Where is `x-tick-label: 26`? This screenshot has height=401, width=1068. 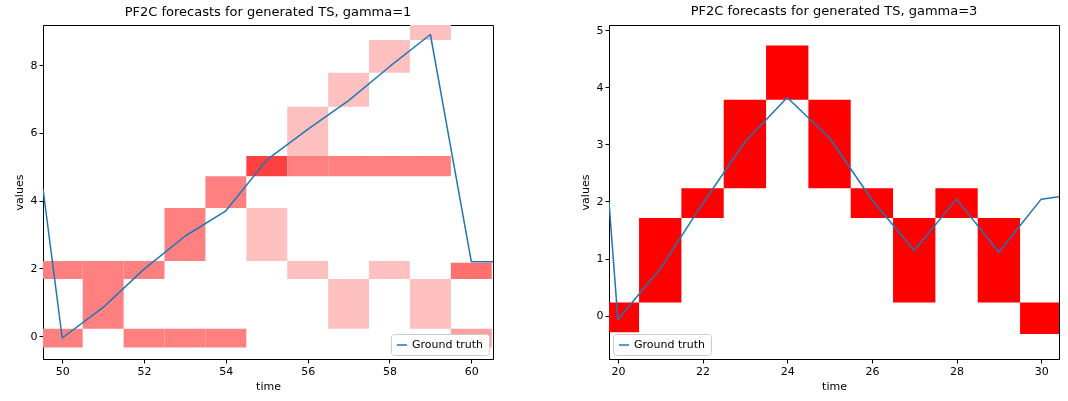 x-tick-label: 26 is located at coordinates (872, 371).